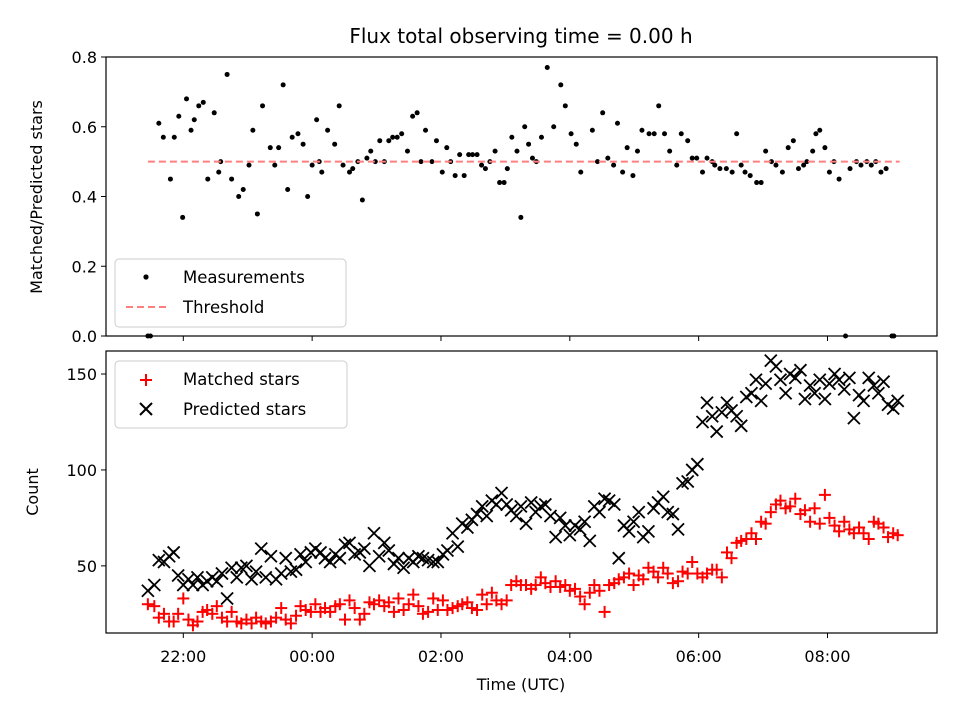  Describe the element at coordinates (84, 57) in the screenshot. I see `y-tick-label: 0.8` at that location.